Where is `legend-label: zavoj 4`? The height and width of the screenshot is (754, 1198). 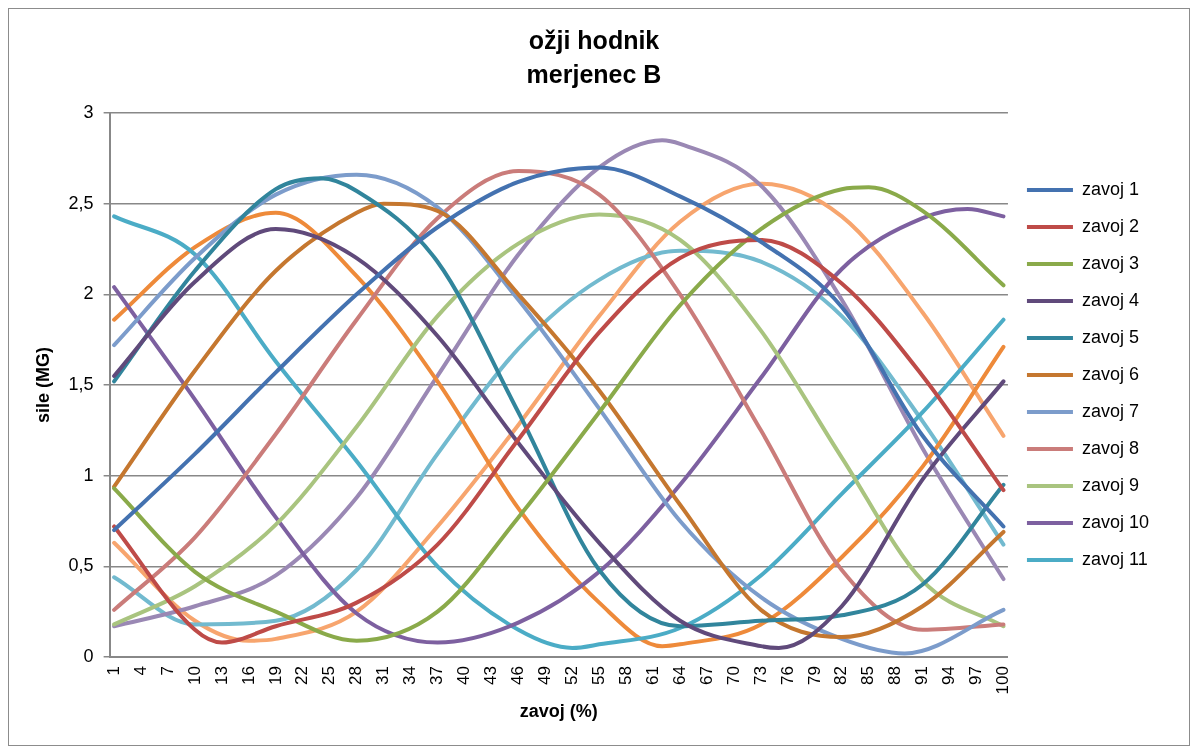
legend-label: zavoj 4 is located at coordinates (1110, 299).